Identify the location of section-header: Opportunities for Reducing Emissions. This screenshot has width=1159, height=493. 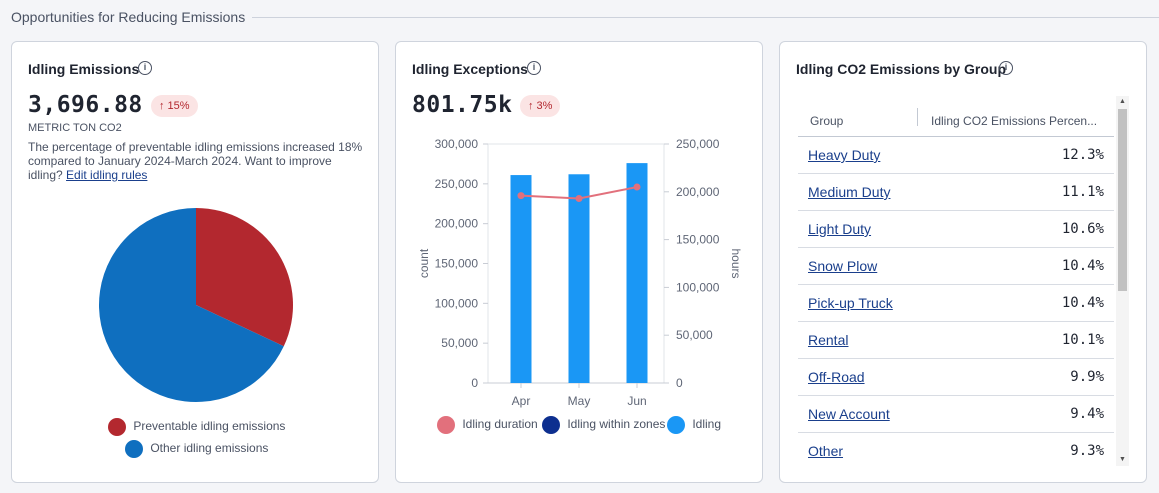
(579, 18).